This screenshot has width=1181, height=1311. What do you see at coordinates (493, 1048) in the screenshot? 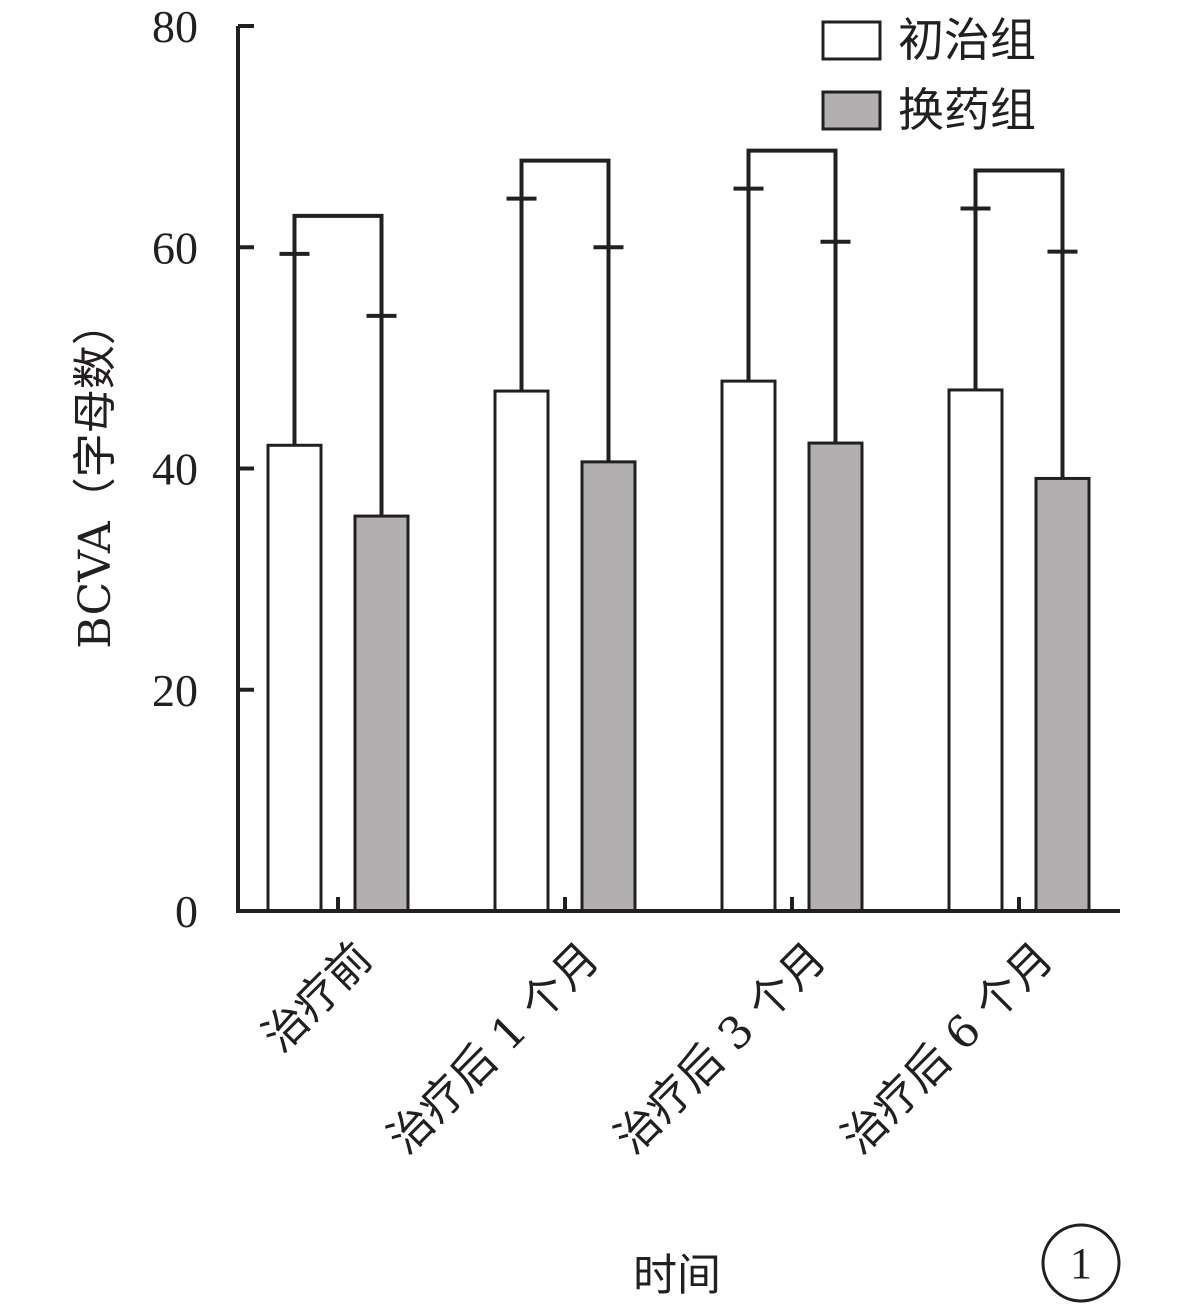
I see `x-tick-label-1: 治疗后 1 个月` at bounding box center [493, 1048].